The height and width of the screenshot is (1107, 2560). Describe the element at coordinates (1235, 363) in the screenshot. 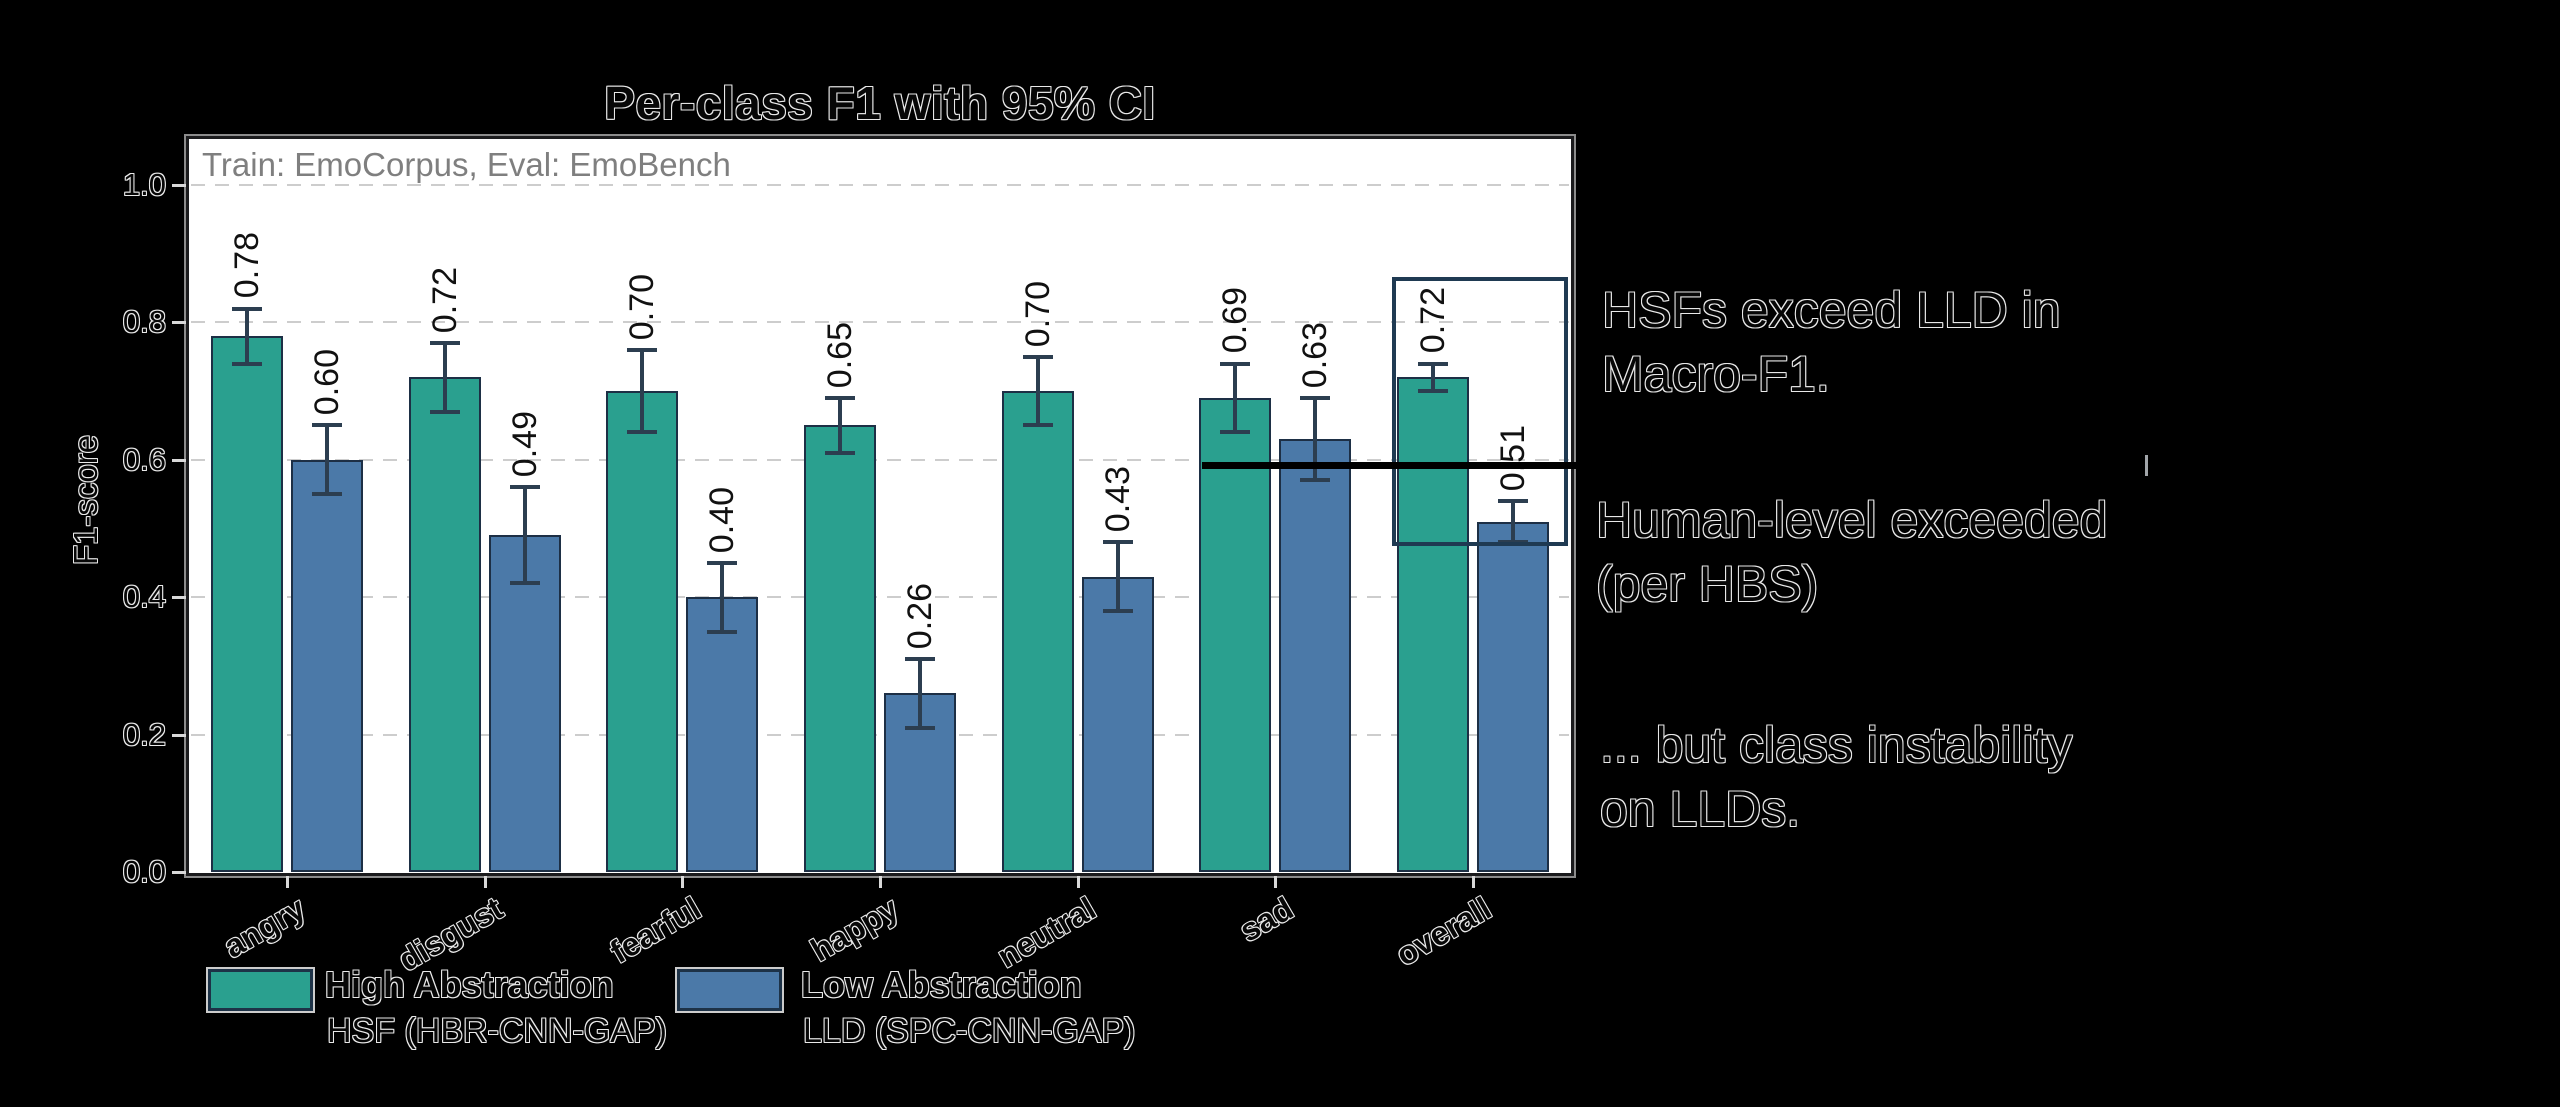

I see `error-cap-high-sad-high-abstraction` at that location.